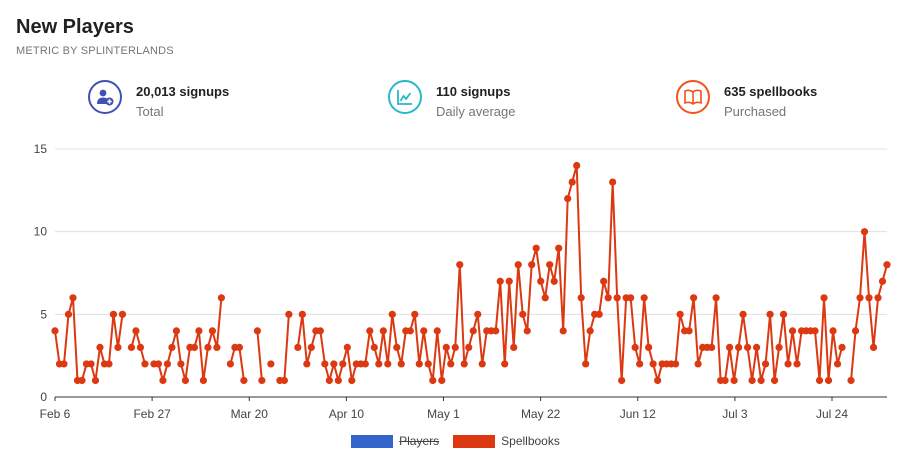 Image resolution: width=911 pixels, height=467 pixels. Describe the element at coordinates (419, 441) in the screenshot. I see `legend-label-players: Players` at that location.